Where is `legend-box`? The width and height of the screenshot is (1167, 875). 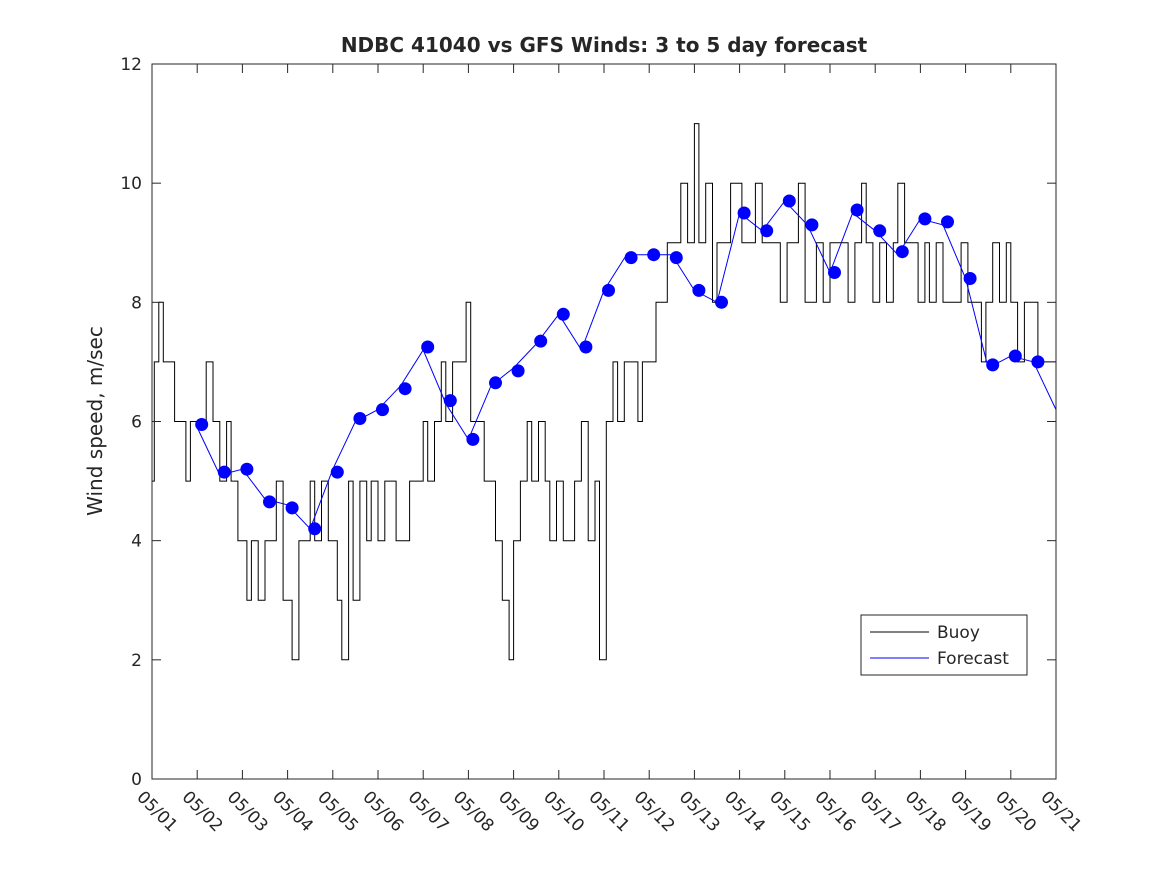 legend-box is located at coordinates (944, 645).